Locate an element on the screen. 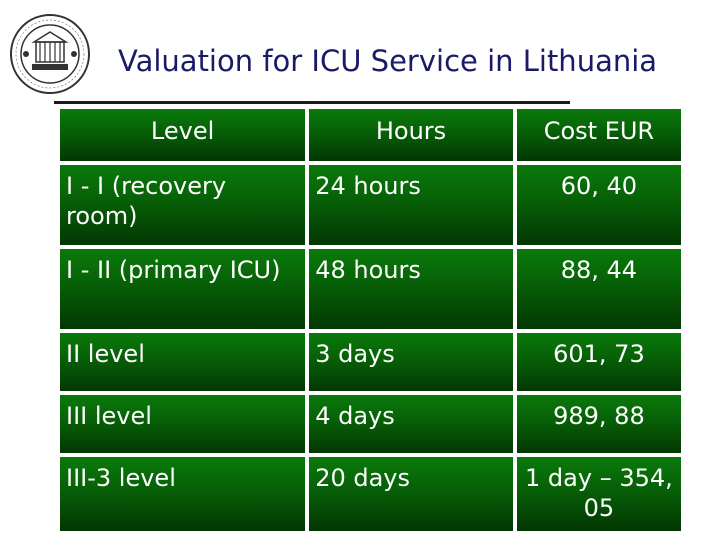 This screenshot has height=540, width=720. cell-cost: 601, 73 is located at coordinates (598, 362).